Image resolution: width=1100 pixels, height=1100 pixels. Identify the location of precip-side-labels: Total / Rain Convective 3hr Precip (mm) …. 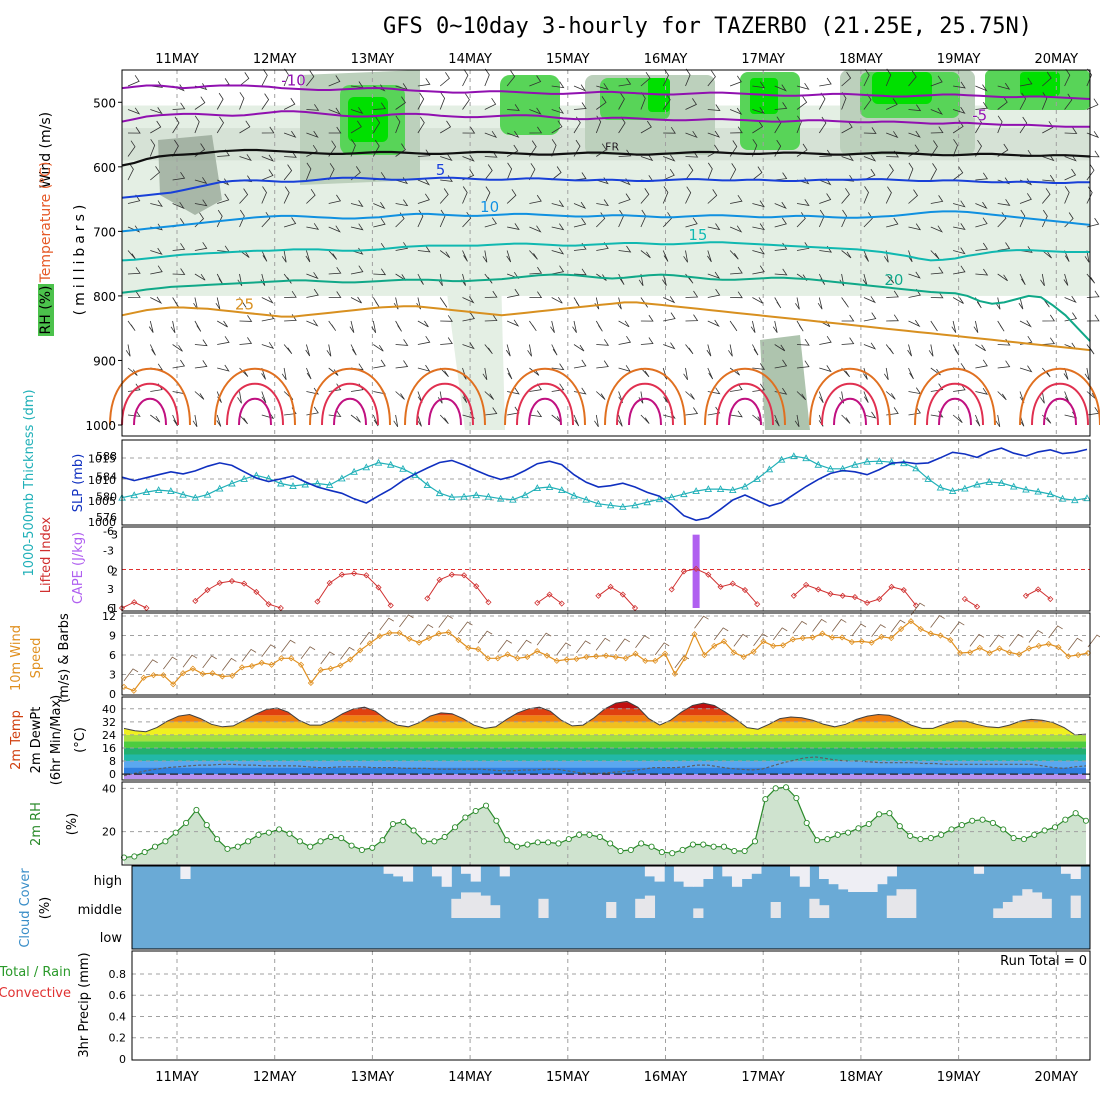
(543, 1004).